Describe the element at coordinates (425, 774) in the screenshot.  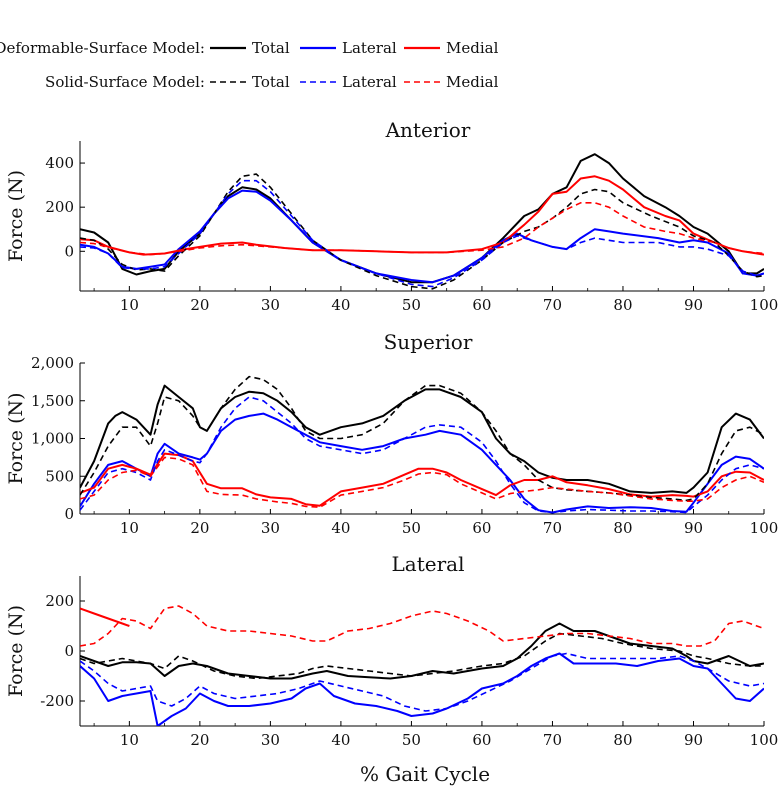
I see `x-axis-label: % Gait Cycle` at that location.